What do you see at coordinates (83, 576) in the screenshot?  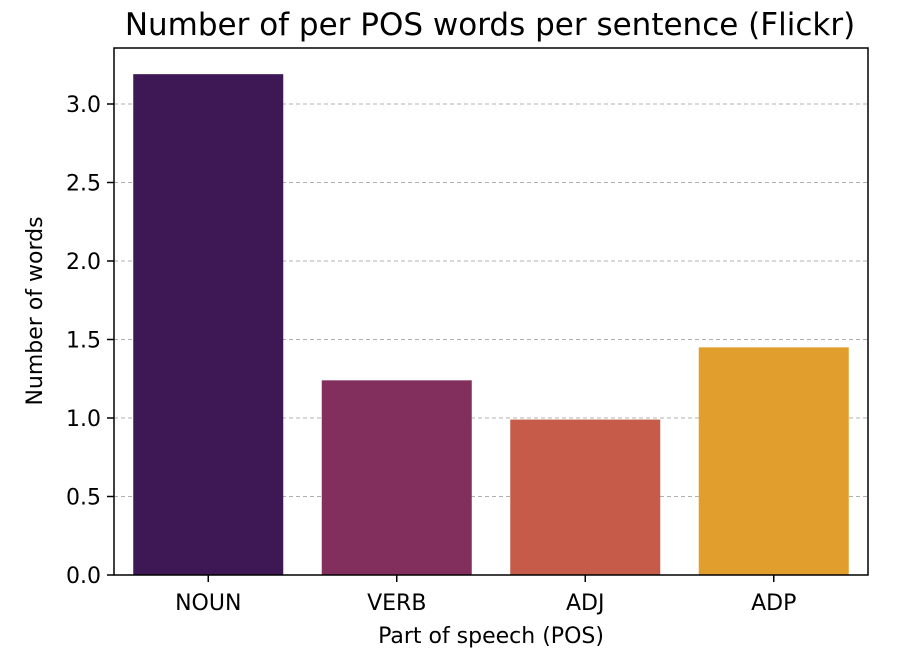 I see `y-tick-label: 0.0` at bounding box center [83, 576].